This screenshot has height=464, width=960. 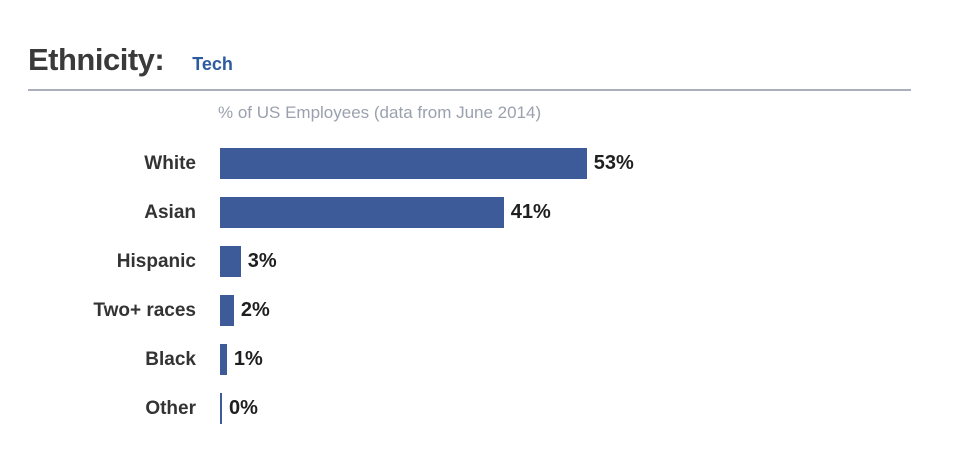 What do you see at coordinates (480, 408) in the screenshot?
I see `chart-row: Other 0%` at bounding box center [480, 408].